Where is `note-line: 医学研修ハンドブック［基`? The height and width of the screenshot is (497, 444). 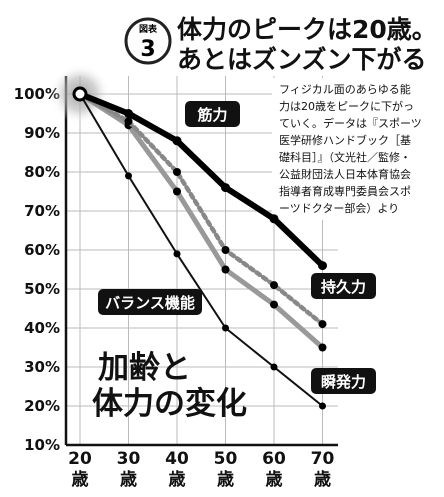
note-line: 医学研修ハンドブック［基 is located at coordinates (345, 140).